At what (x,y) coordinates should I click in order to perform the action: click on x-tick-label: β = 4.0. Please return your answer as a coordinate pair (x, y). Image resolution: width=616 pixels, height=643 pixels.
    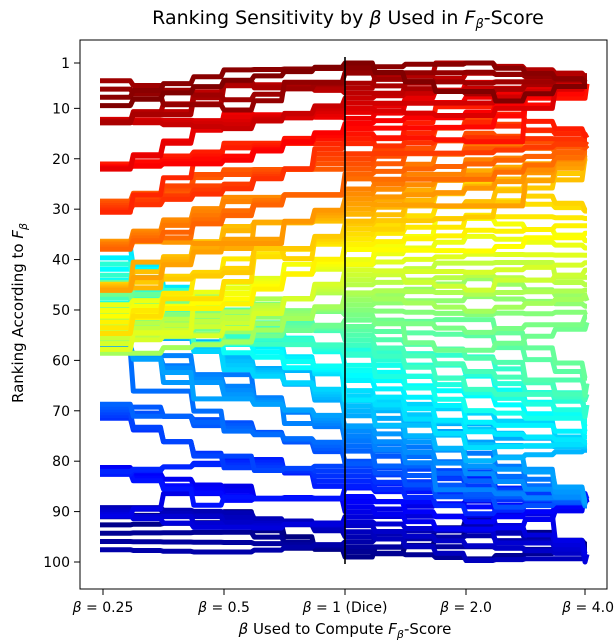
    Looking at the image, I should click on (587, 608).